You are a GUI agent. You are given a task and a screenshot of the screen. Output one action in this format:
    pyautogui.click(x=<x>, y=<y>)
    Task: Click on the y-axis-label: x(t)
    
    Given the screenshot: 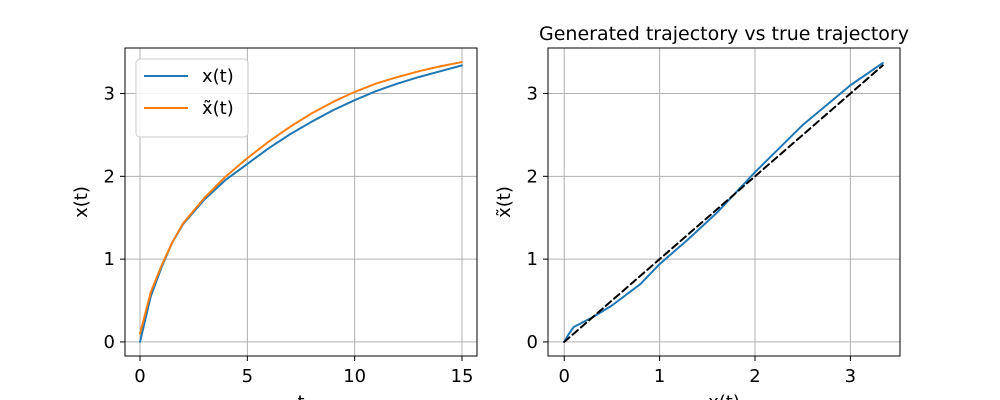 What is the action you would take?
    pyautogui.click(x=81, y=202)
    